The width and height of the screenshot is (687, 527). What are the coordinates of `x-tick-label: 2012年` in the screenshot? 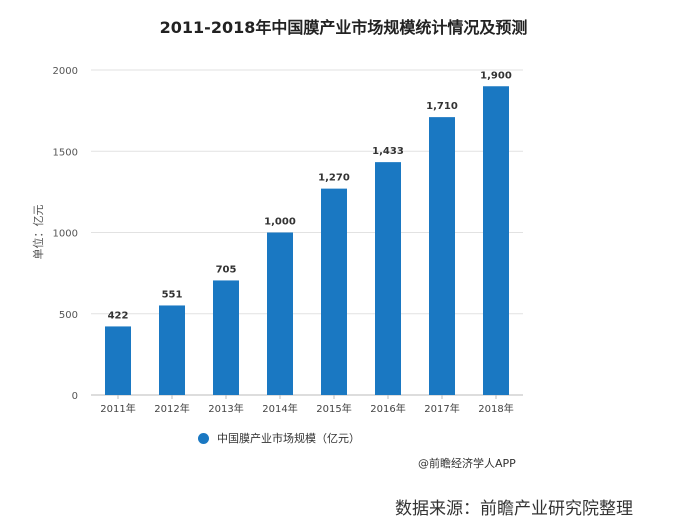 It's located at (171, 408).